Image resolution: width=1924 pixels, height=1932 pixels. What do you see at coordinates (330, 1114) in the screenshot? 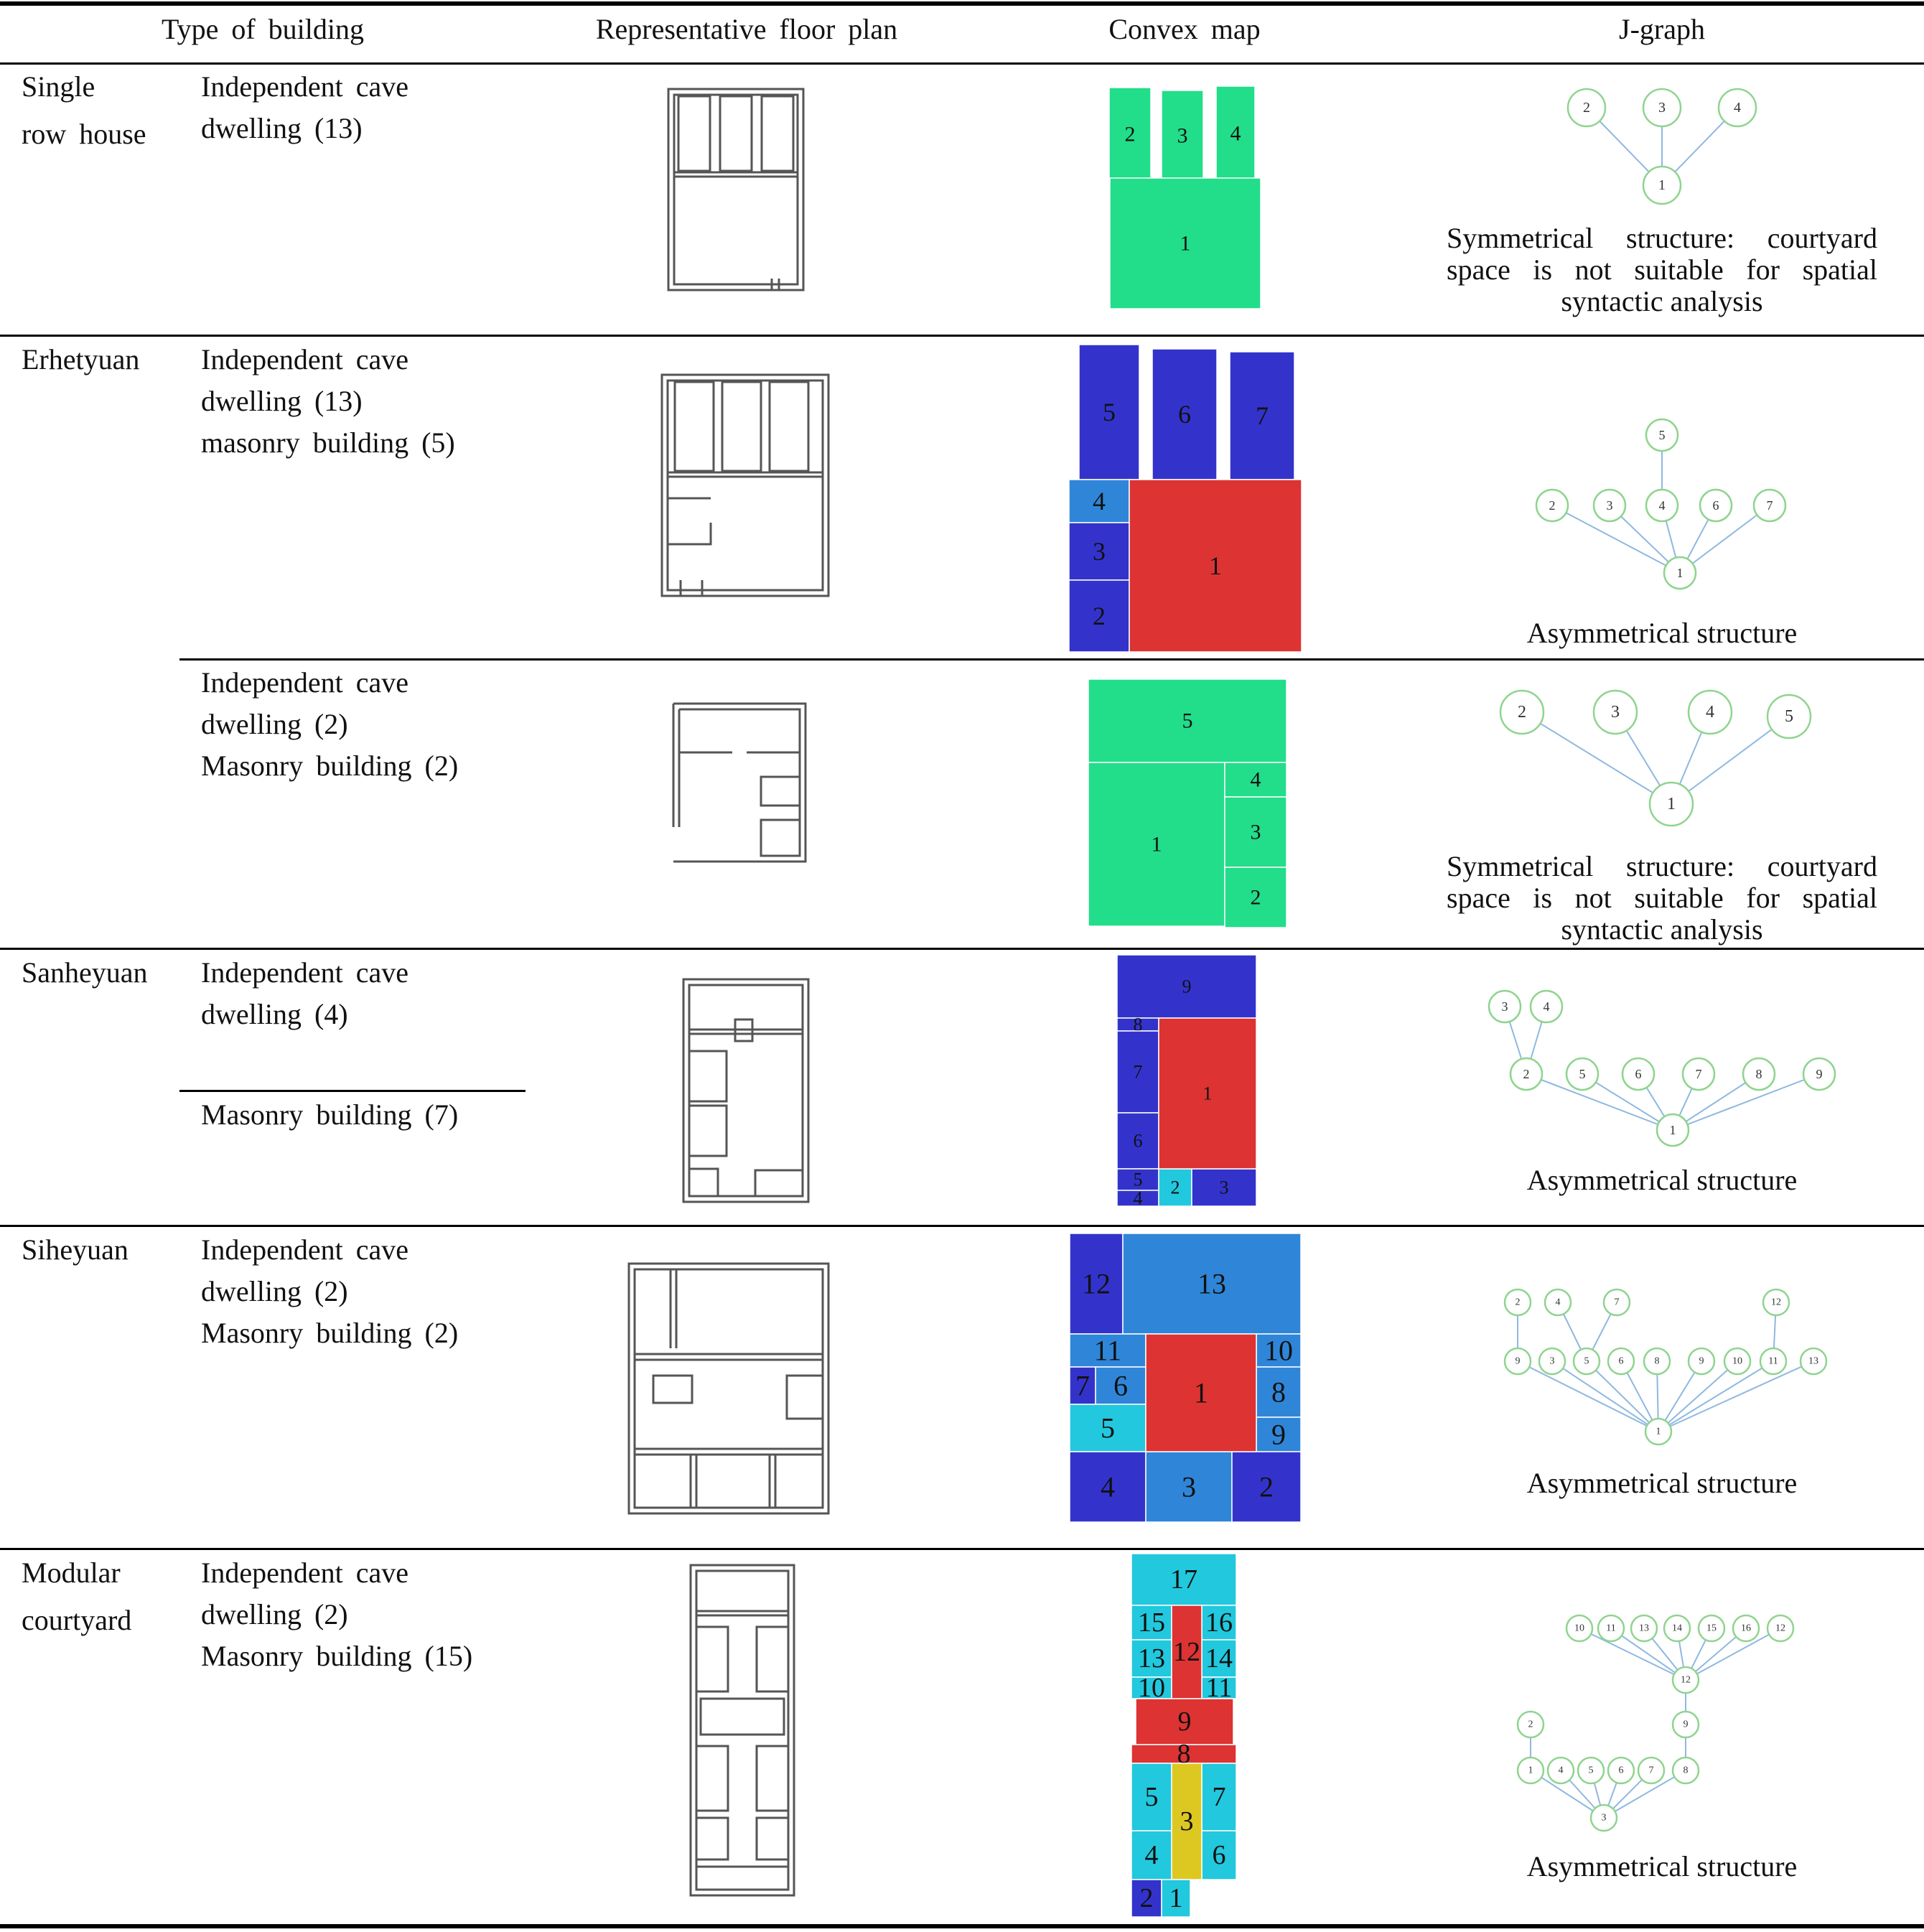
I see `type-line: Masonry building (7)` at bounding box center [330, 1114].